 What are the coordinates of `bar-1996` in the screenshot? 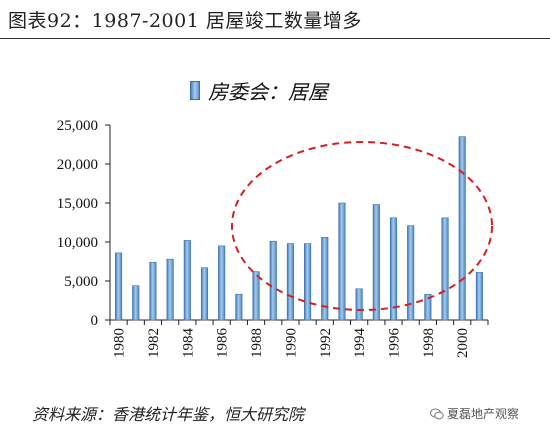 It's located at (393, 269).